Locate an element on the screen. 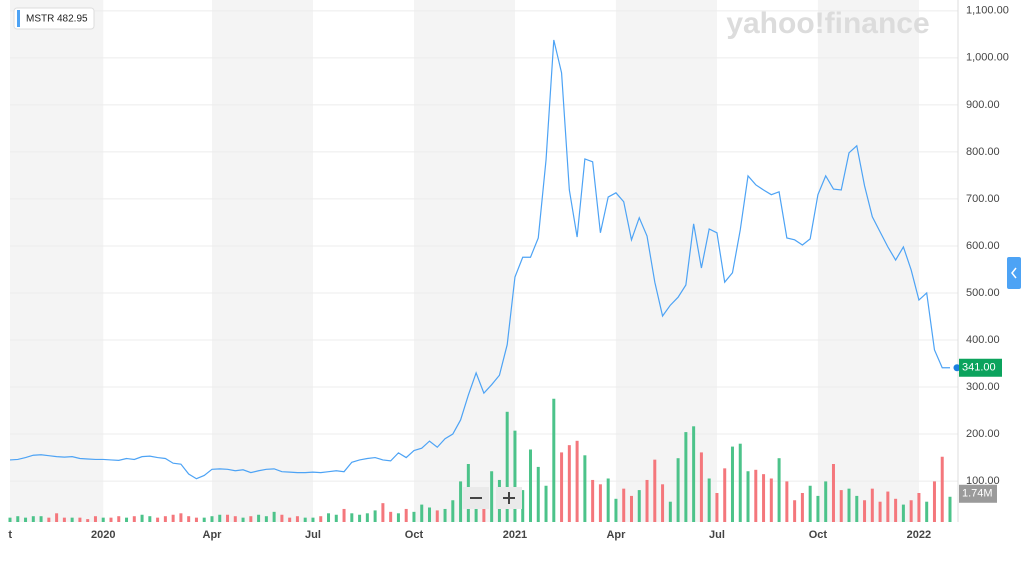 This screenshot has height=563, width=1024. y-tick-label: 600.00 is located at coordinates (983, 246).